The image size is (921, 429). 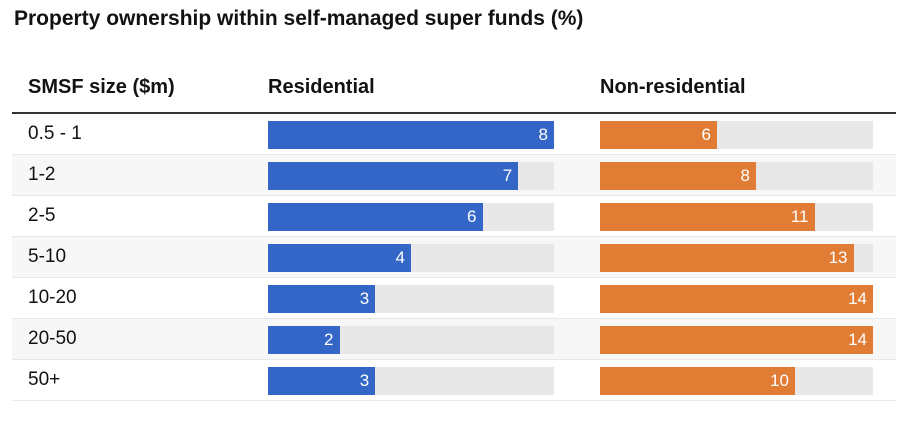 I want to click on residential-value-label: 2, so click(x=329, y=339).